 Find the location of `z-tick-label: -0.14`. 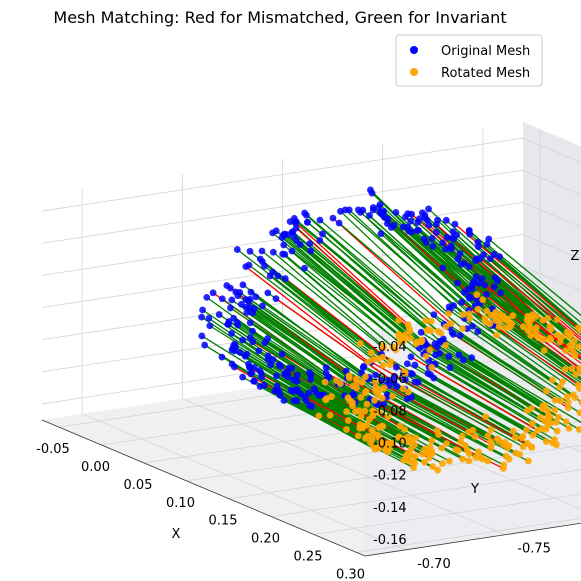

z-tick-label: -0.14 is located at coordinates (390, 508).